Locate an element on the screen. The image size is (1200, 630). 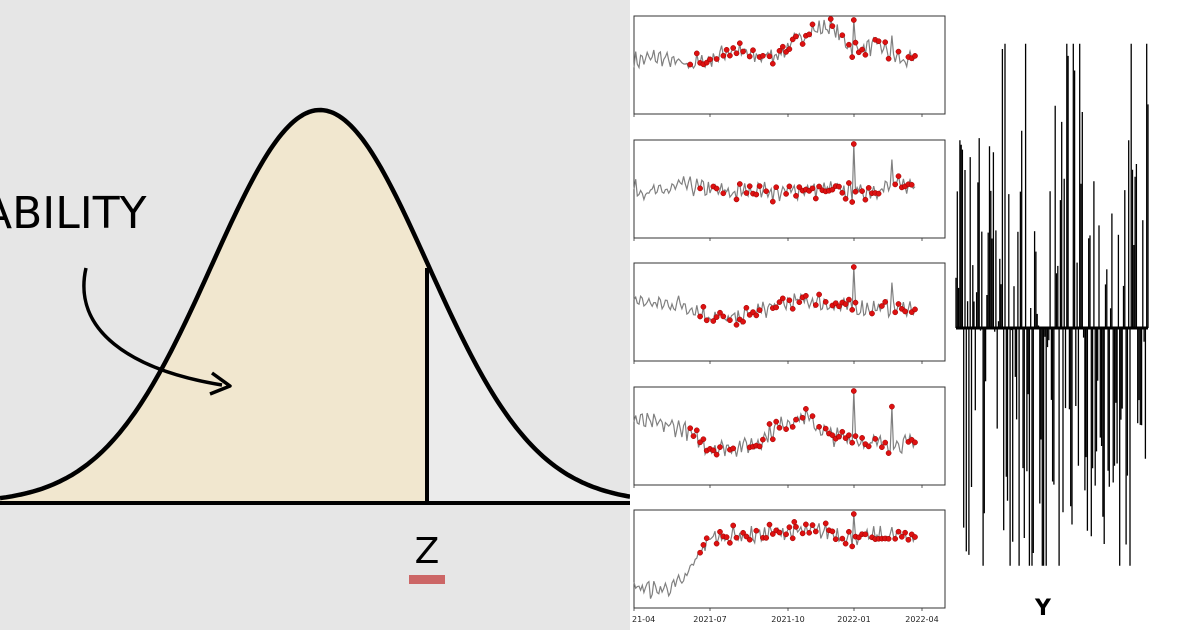
arrow-head-icon is located at coordinates (220, 383).